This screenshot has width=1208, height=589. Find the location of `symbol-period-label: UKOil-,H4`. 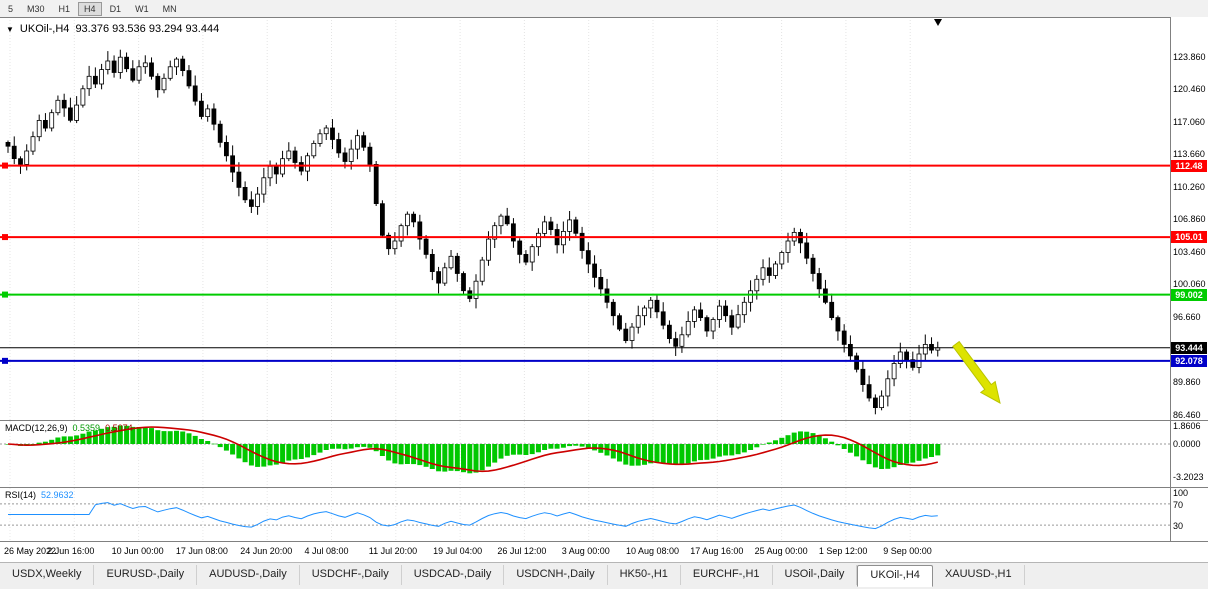

symbol-period-label: UKOil-,H4 is located at coordinates (44, 29).